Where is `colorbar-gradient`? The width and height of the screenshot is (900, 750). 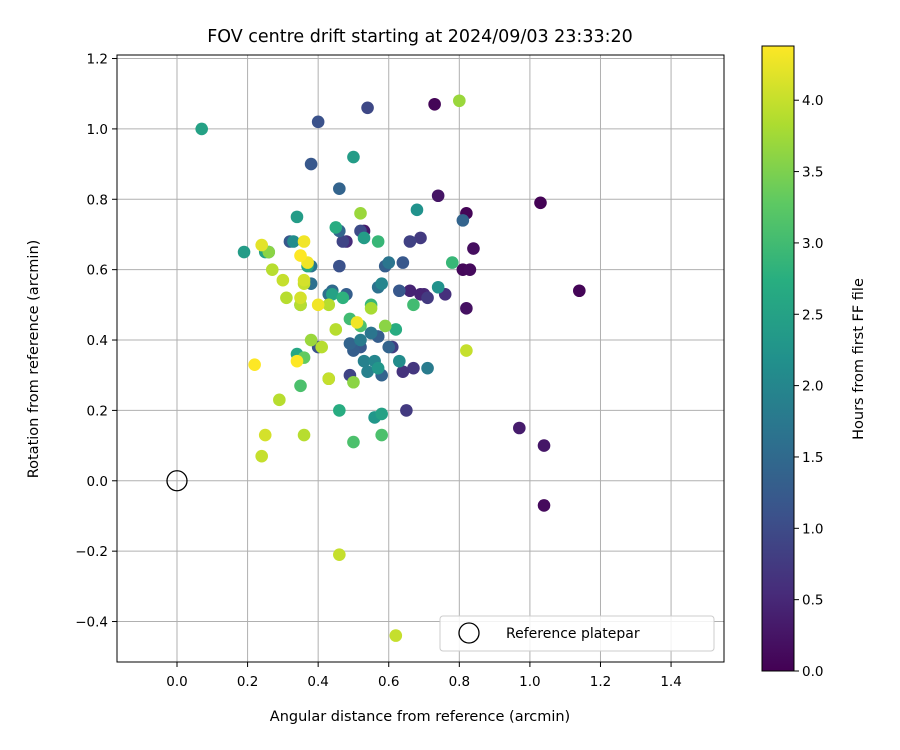
colorbar-gradient is located at coordinates (778, 358).